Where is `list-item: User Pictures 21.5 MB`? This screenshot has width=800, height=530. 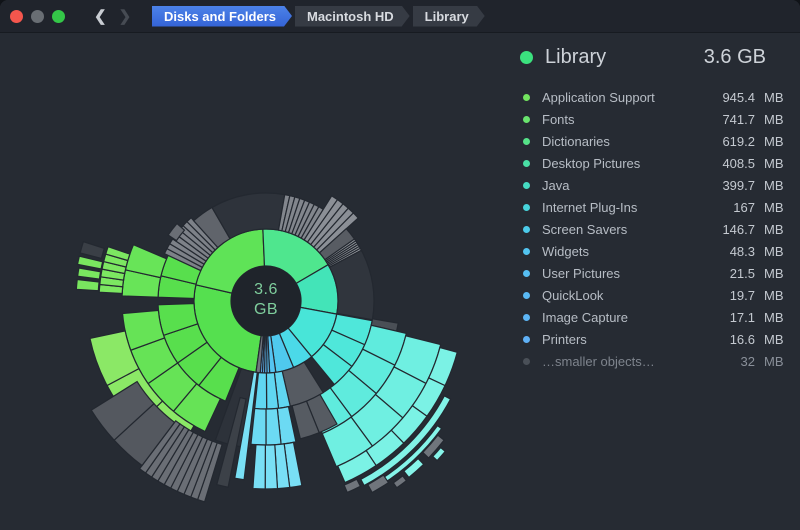 list-item: User Pictures 21.5 MB is located at coordinates (655, 273).